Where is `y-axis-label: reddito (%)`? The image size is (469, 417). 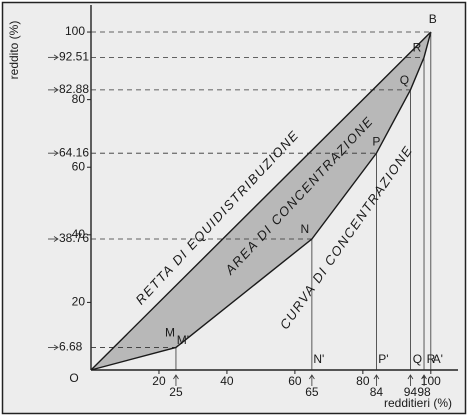
y-axis-label: reddito (%) is located at coordinates (14, 50).